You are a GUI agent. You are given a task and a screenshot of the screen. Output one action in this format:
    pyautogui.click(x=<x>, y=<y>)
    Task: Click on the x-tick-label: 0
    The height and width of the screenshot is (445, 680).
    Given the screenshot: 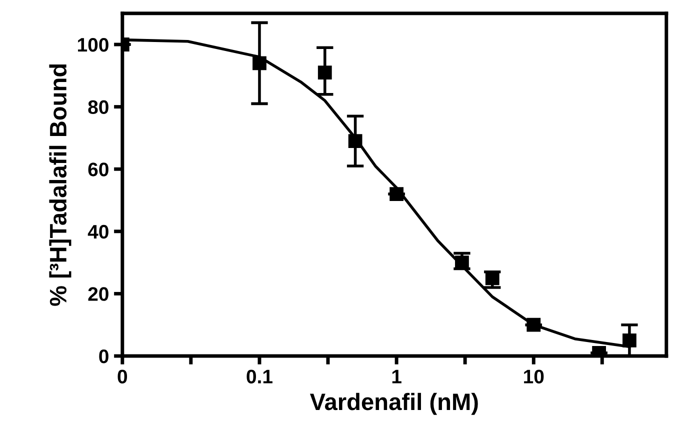 What is the action you would take?
    pyautogui.click(x=123, y=377)
    